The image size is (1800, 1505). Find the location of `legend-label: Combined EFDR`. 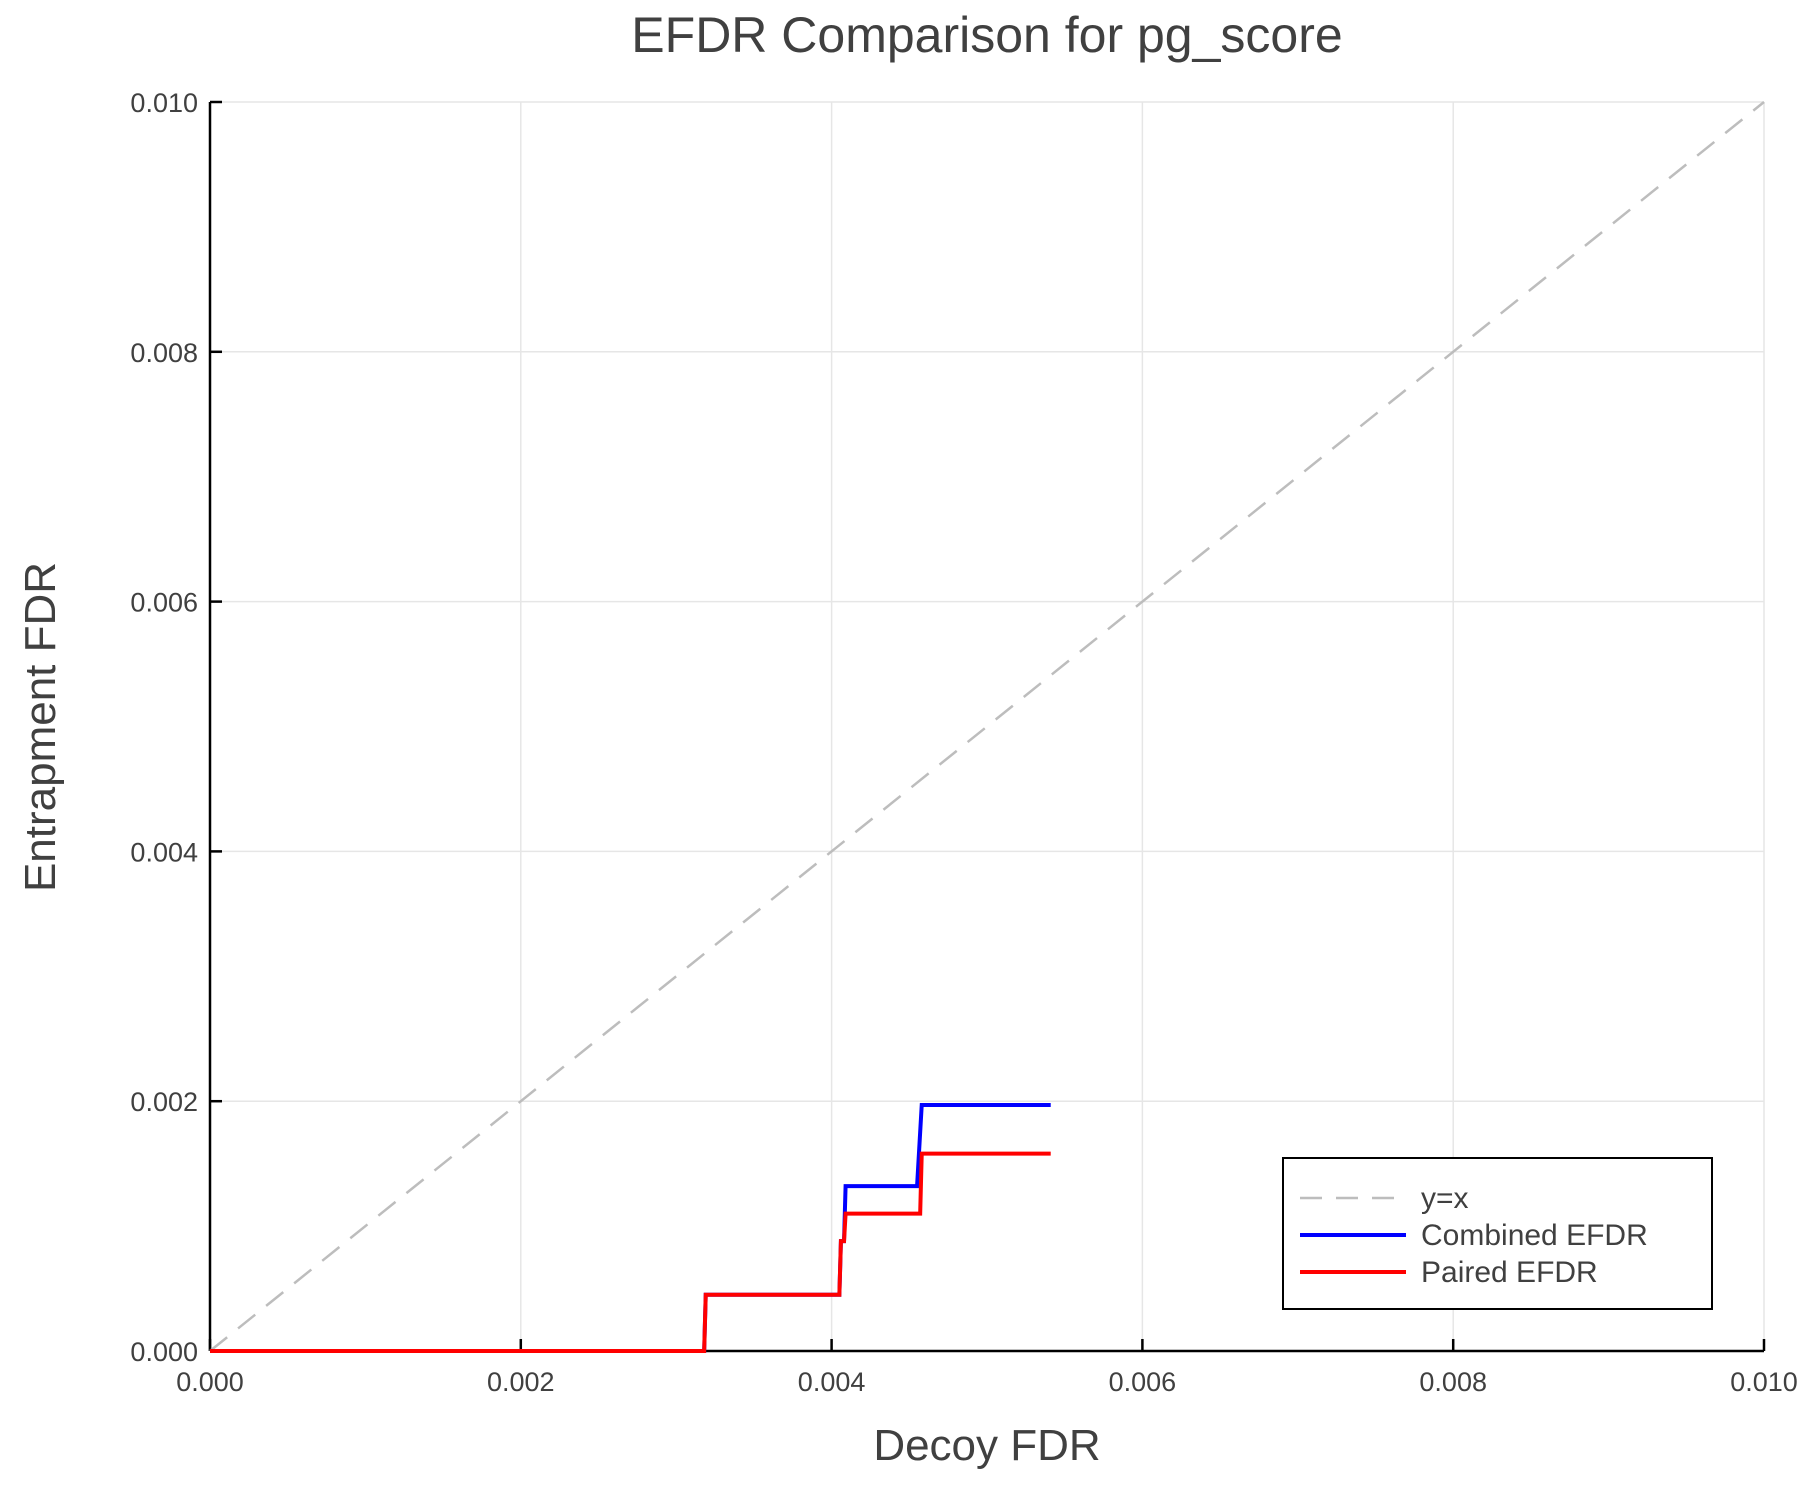

legend-label: Combined EFDR is located at coordinates (1534, 1235).